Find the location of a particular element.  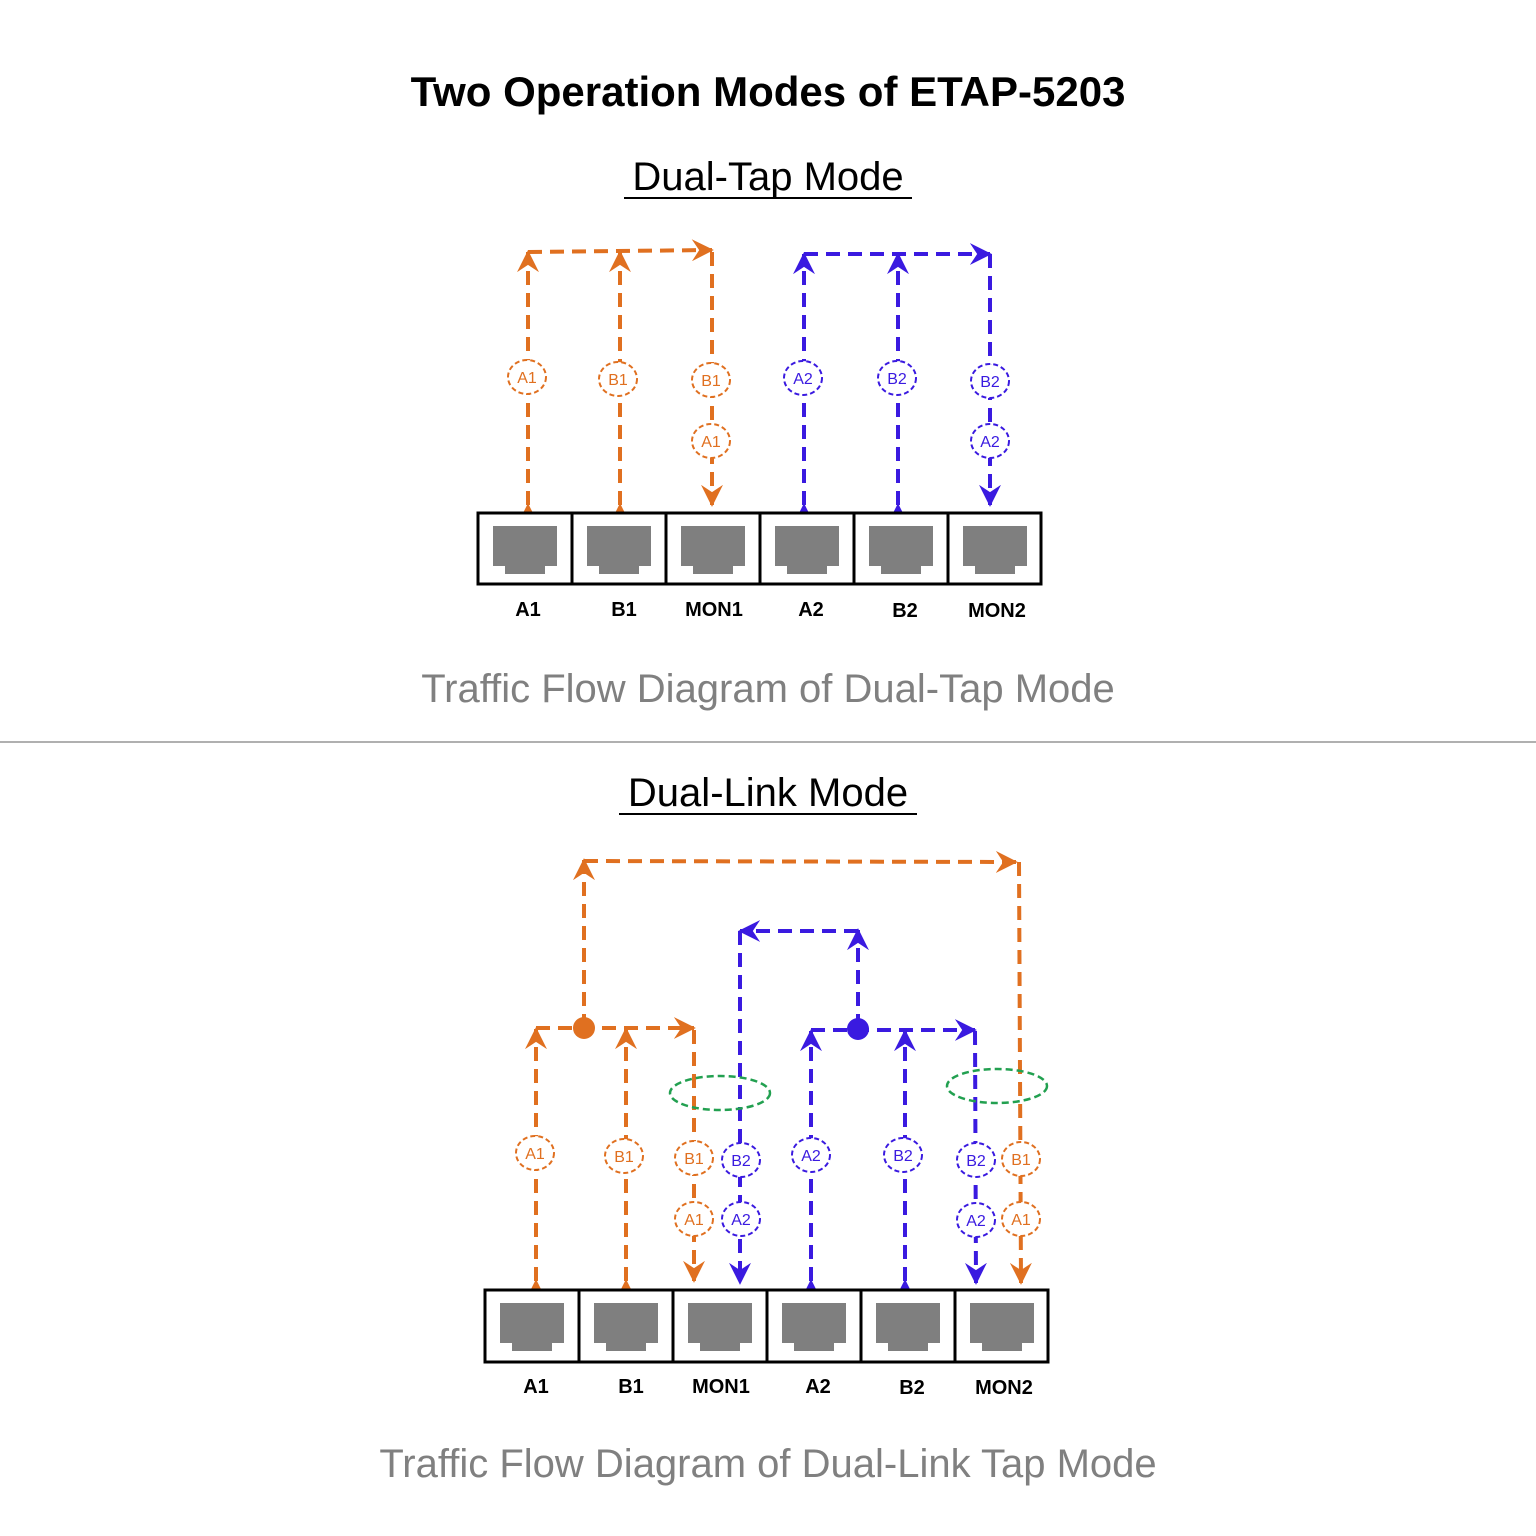

dual-link-heading: Dual-Link Mode is located at coordinates (768, 793).